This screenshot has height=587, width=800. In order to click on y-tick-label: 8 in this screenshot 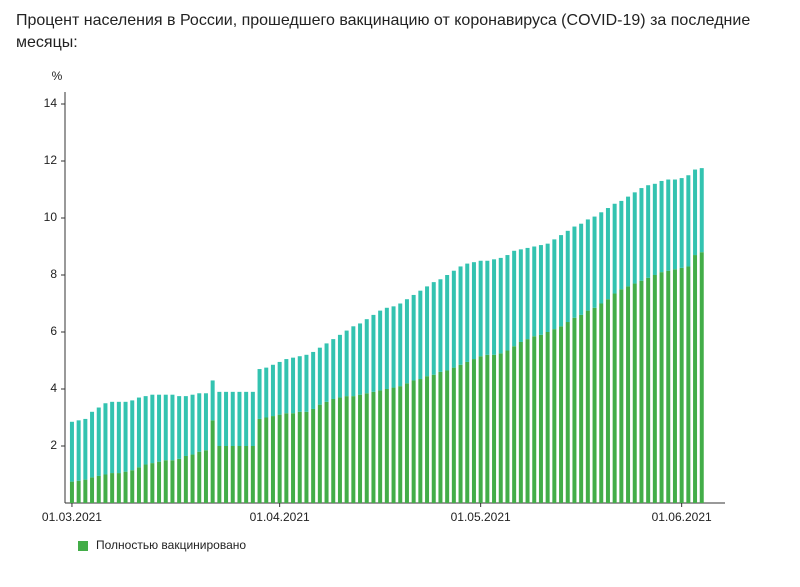, I will do `click(53, 274)`.